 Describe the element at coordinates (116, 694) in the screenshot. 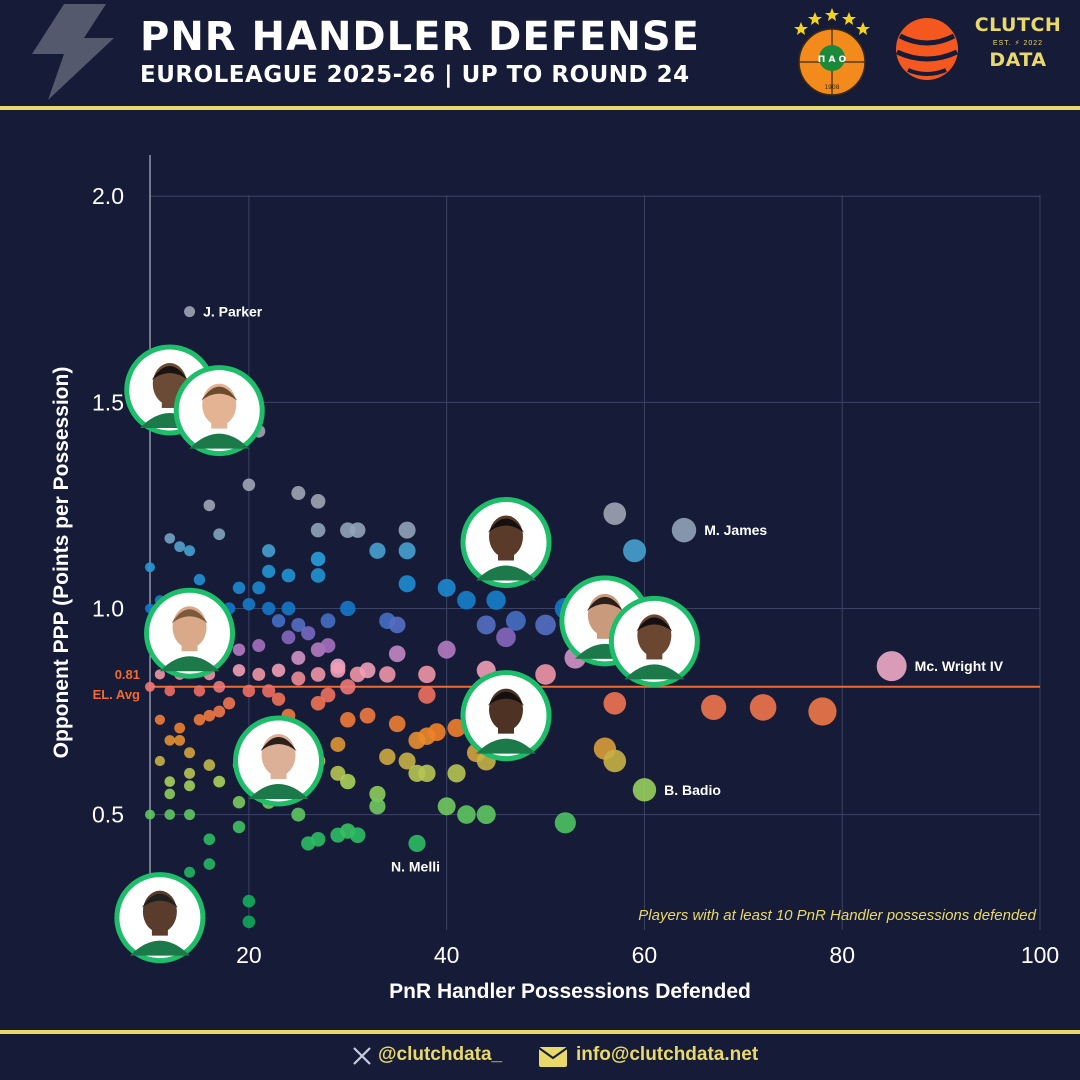

I see `average-text-label: EL. Avg` at that location.